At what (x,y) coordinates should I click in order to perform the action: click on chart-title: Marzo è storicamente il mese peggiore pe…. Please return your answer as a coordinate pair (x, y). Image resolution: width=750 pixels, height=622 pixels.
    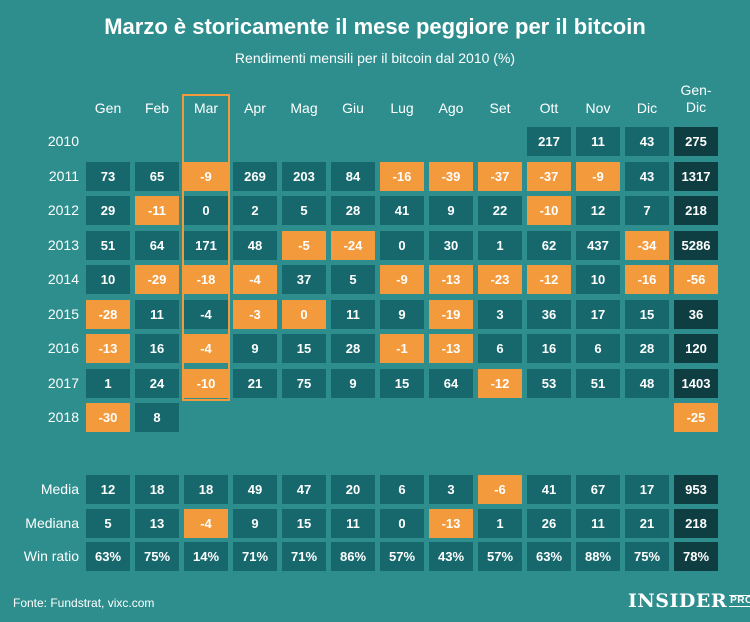
    Looking at the image, I should click on (375, 26).